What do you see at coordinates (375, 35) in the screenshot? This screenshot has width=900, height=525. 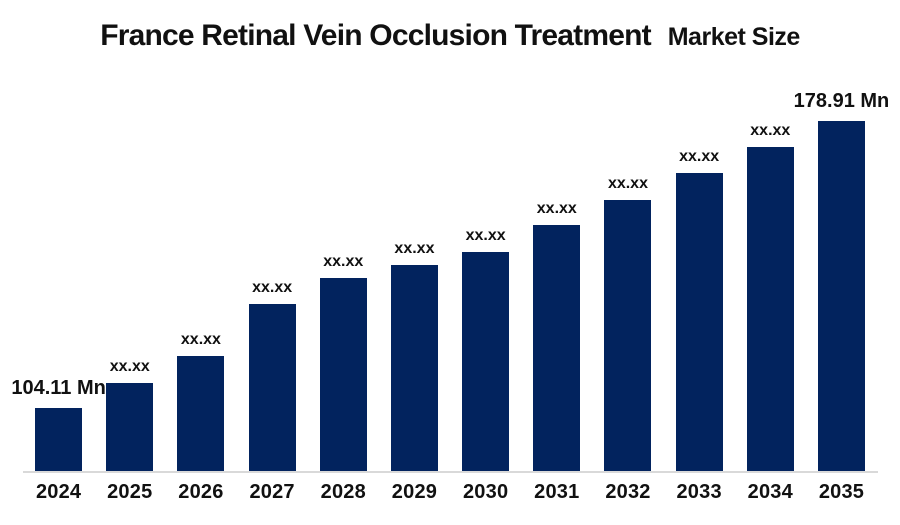 I see `chart-title-main: France Retinal Vein Occlusion Treatment` at bounding box center [375, 35].